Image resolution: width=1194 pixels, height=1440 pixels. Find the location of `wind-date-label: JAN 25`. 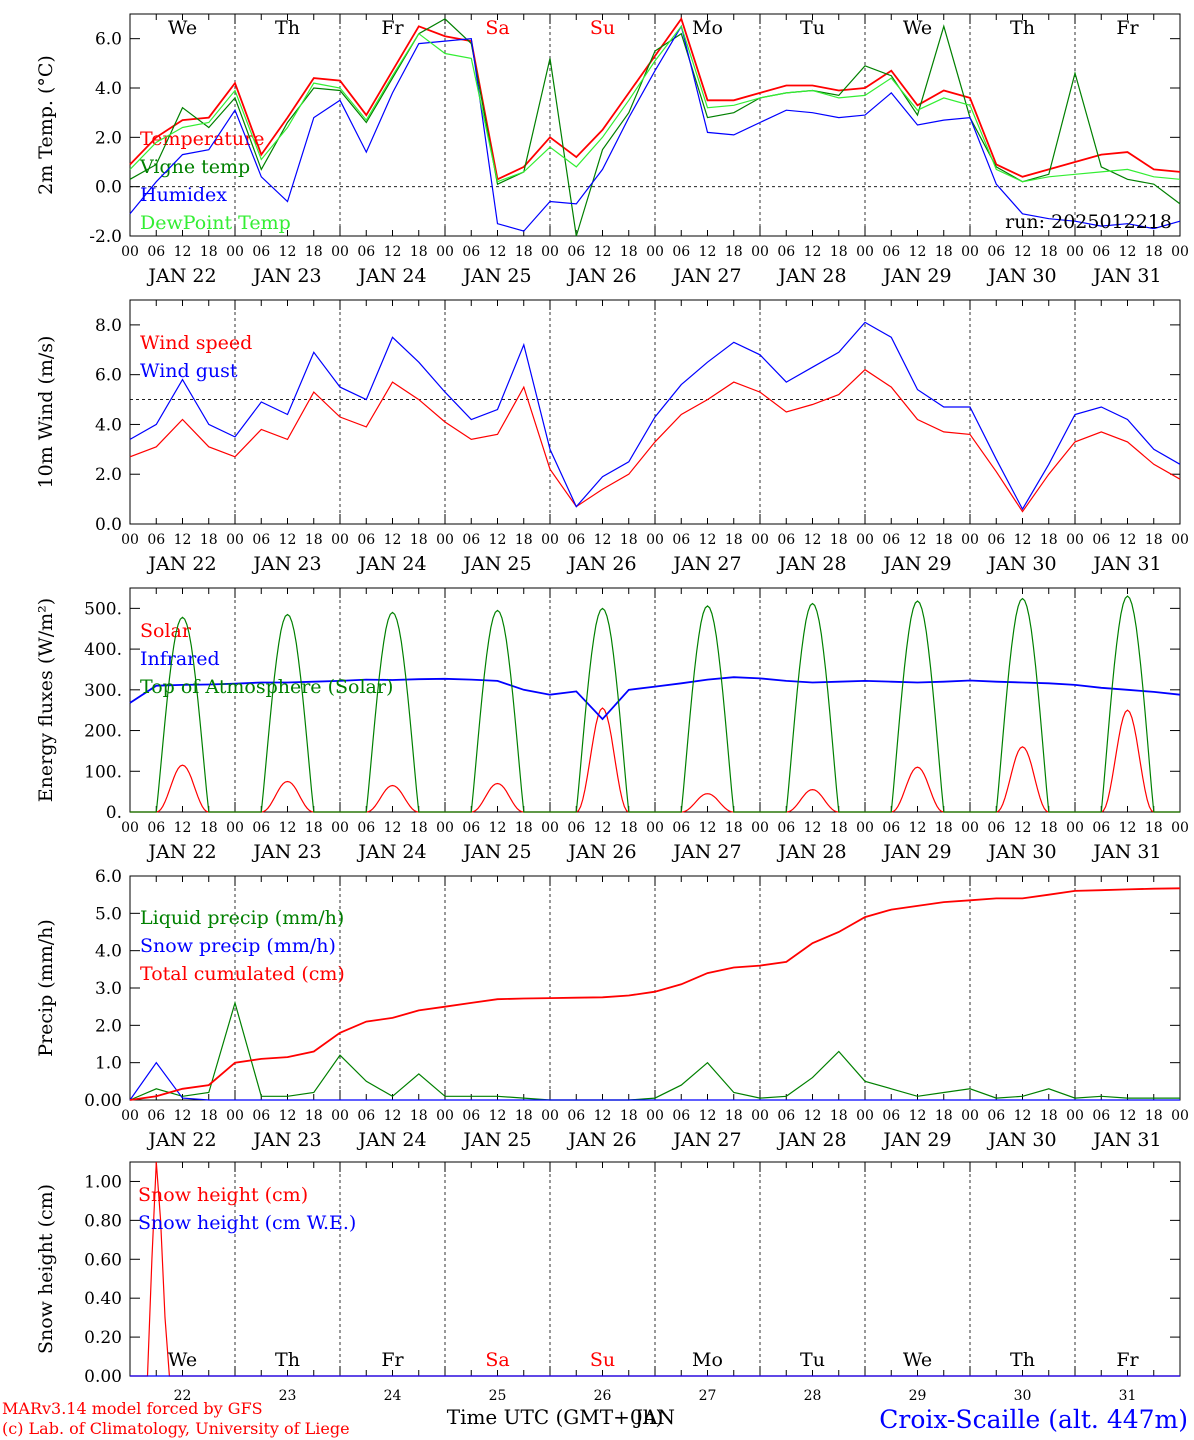

wind-date-label: JAN 25 is located at coordinates (496, 564).